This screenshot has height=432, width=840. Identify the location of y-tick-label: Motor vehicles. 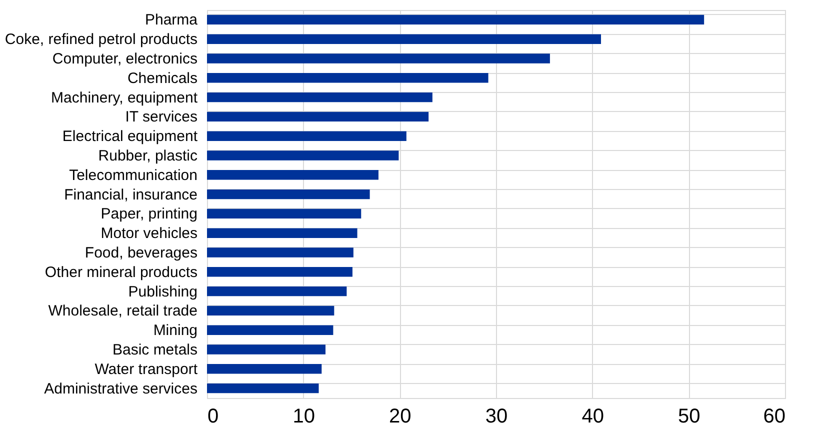
(149, 233).